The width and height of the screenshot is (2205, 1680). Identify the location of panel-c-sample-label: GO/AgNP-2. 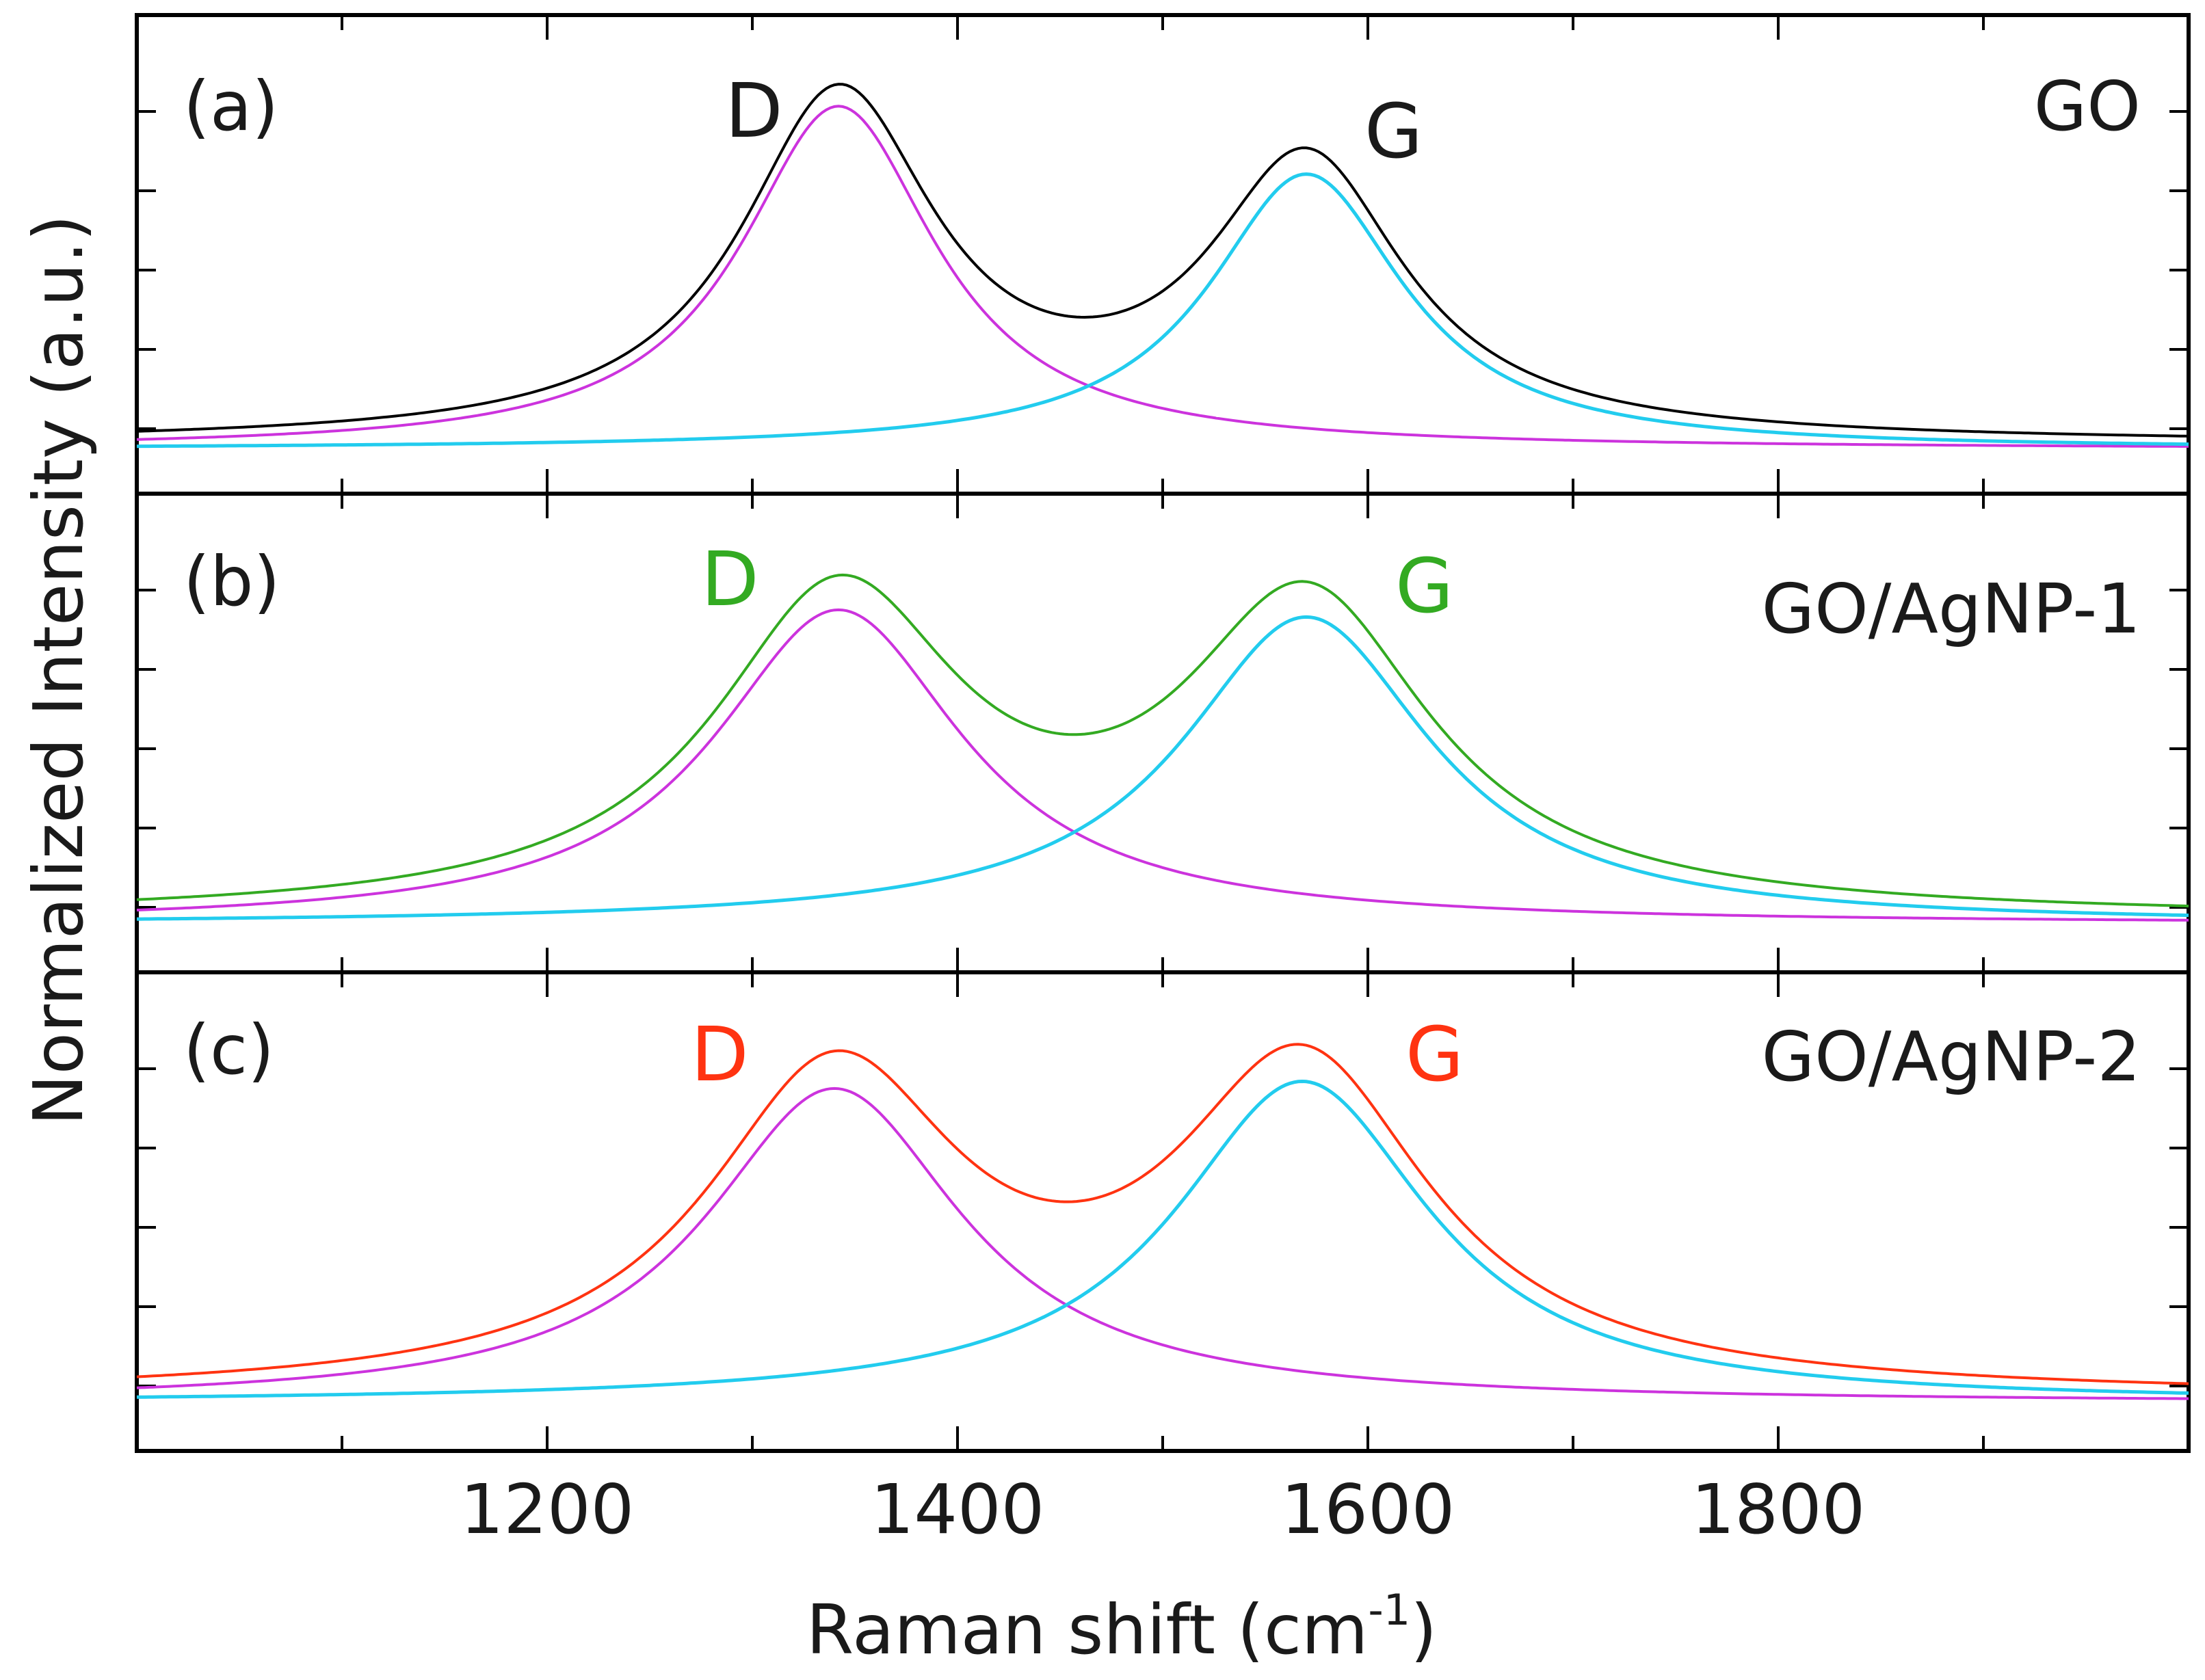
(1951, 1057).